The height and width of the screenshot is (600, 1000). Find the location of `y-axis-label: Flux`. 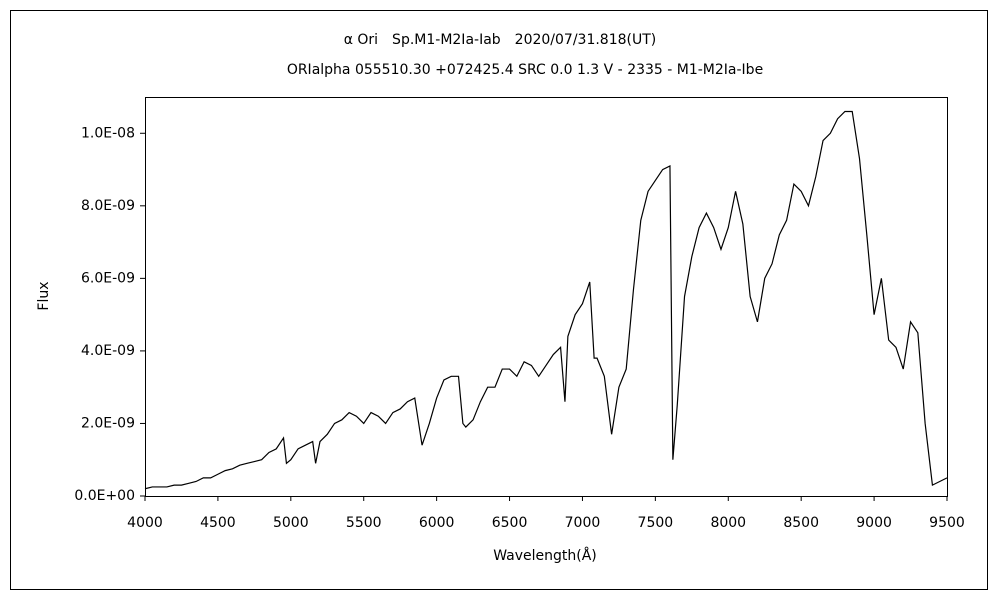

y-axis-label: Flux is located at coordinates (44, 295).